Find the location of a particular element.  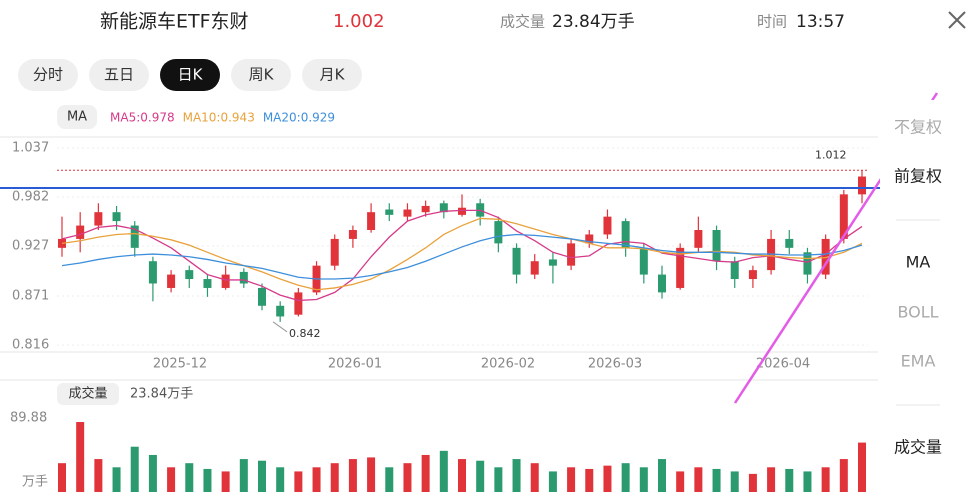

side-menu-item: BOLL is located at coordinates (917, 312).